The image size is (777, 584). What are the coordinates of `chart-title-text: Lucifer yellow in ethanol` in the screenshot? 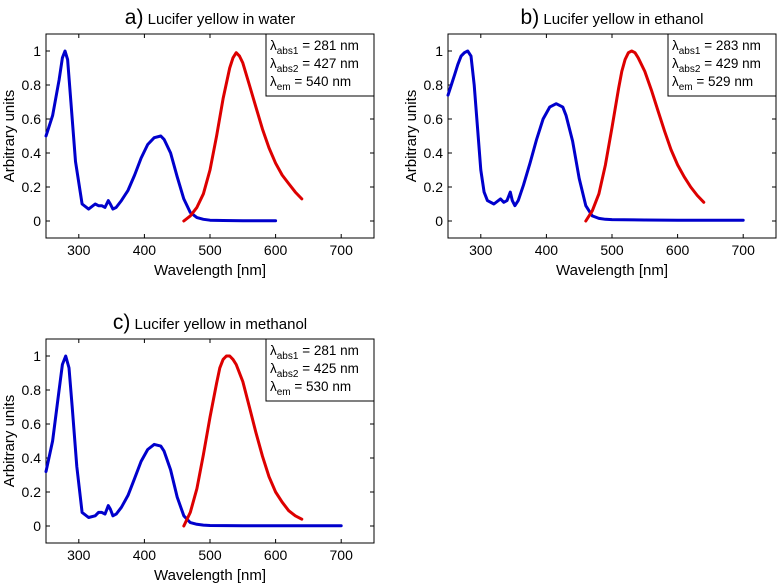 It's located at (621, 19).